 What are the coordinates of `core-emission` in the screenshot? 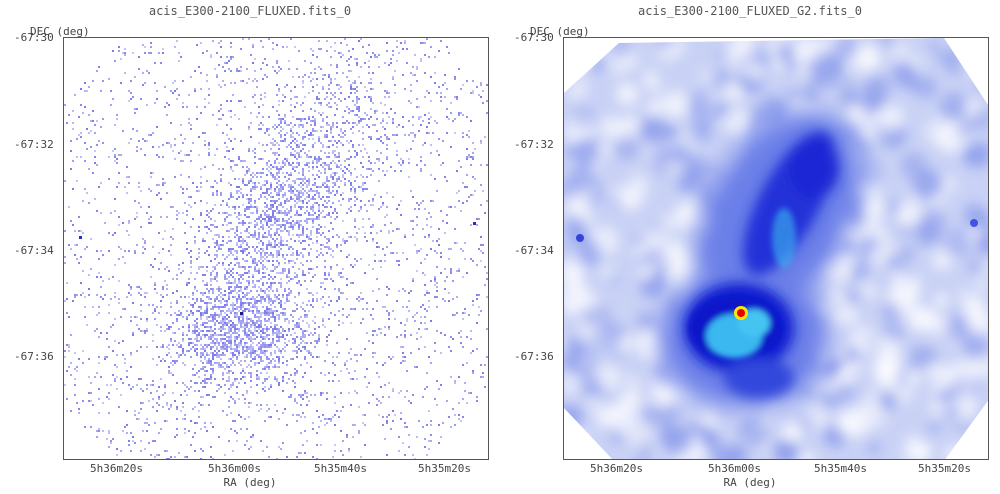 It's located at (742, 283).